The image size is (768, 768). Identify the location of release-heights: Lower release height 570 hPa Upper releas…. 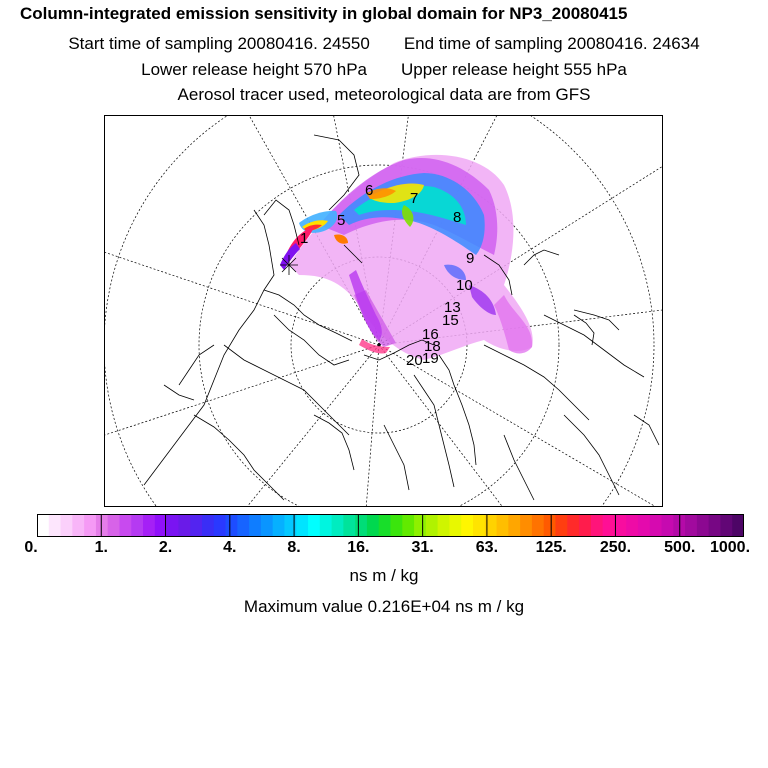
(384, 70).